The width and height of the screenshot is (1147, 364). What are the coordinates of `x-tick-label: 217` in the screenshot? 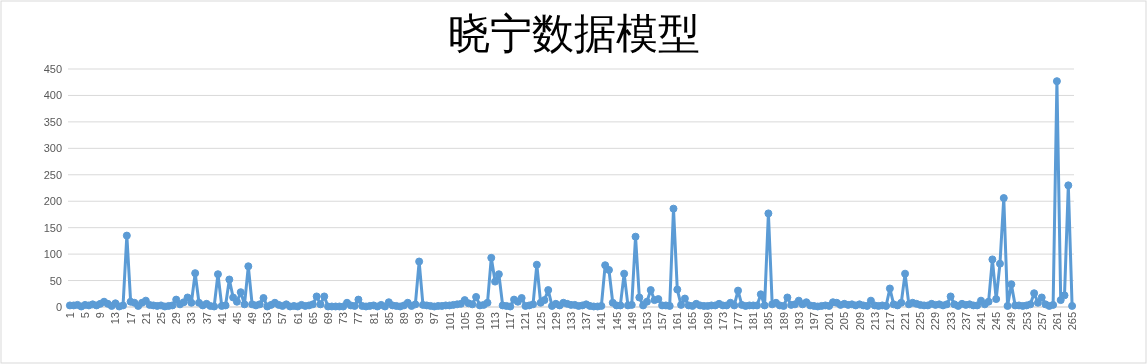 It's located at (889, 321).